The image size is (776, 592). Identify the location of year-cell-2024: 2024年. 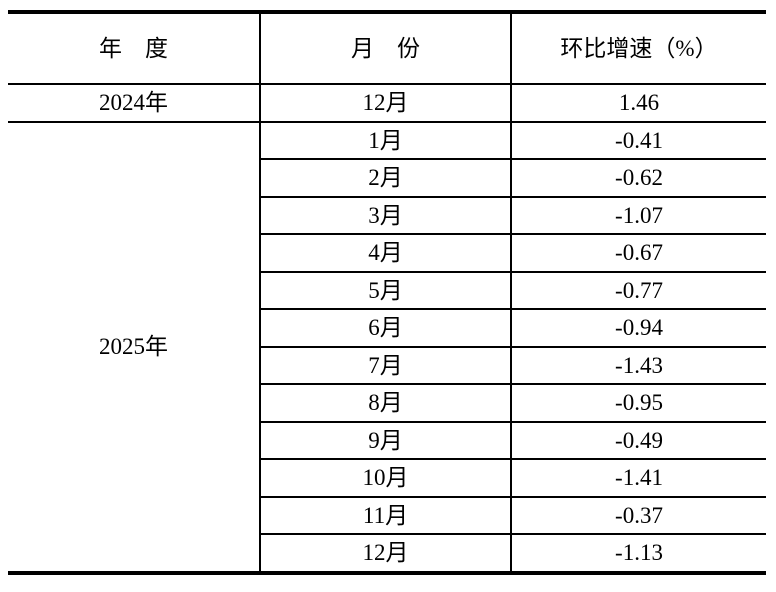
(134, 103).